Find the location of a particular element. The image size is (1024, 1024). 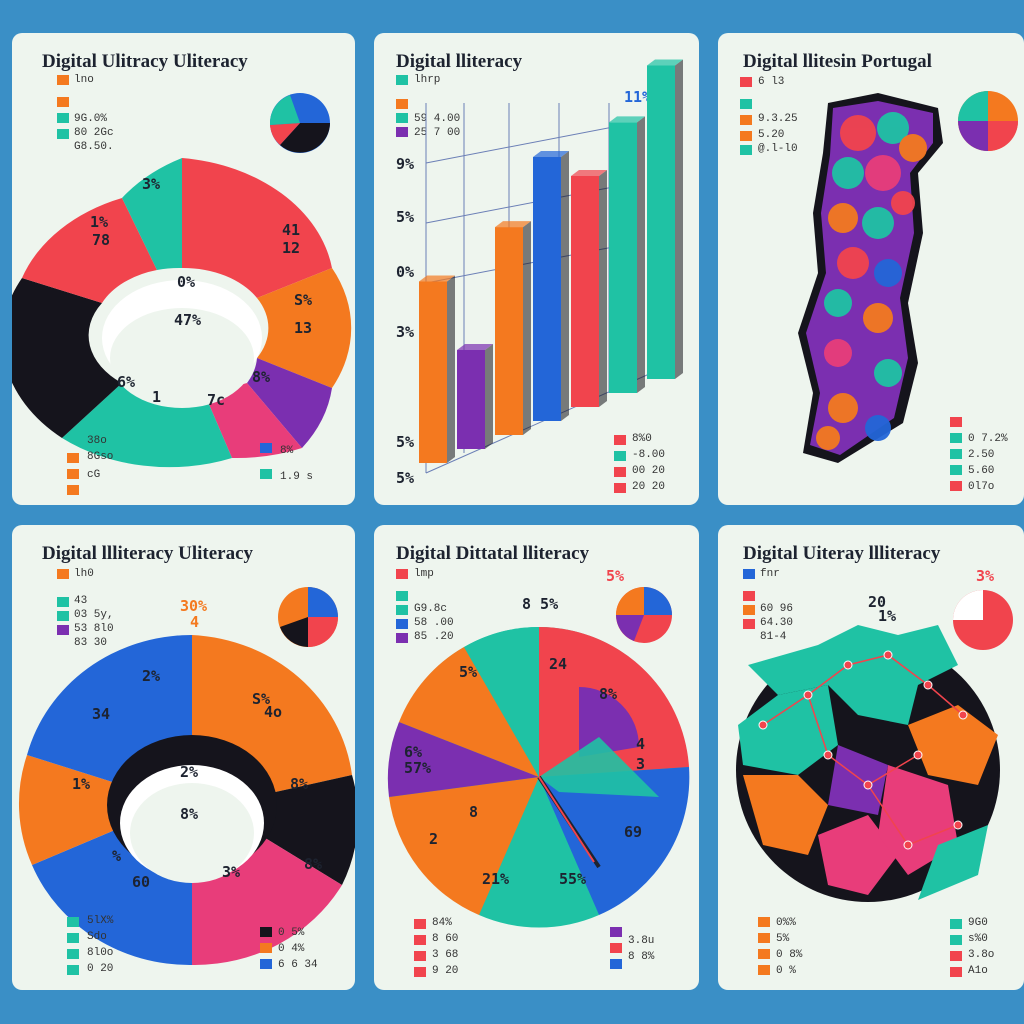

legend-item: G9.8c is located at coordinates (431, 609).